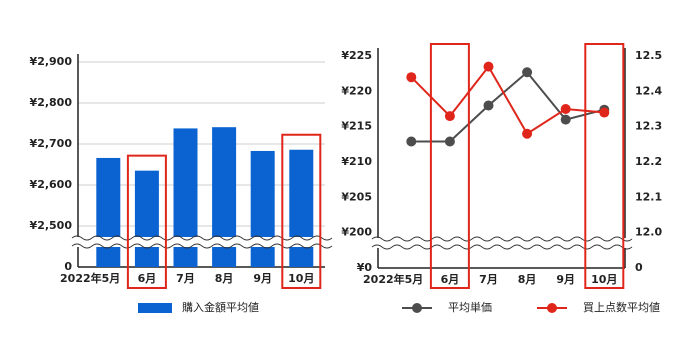 The width and height of the screenshot is (700, 350). Describe the element at coordinates (356, 90) in the screenshot. I see `y-tick-label: ¥220` at that location.